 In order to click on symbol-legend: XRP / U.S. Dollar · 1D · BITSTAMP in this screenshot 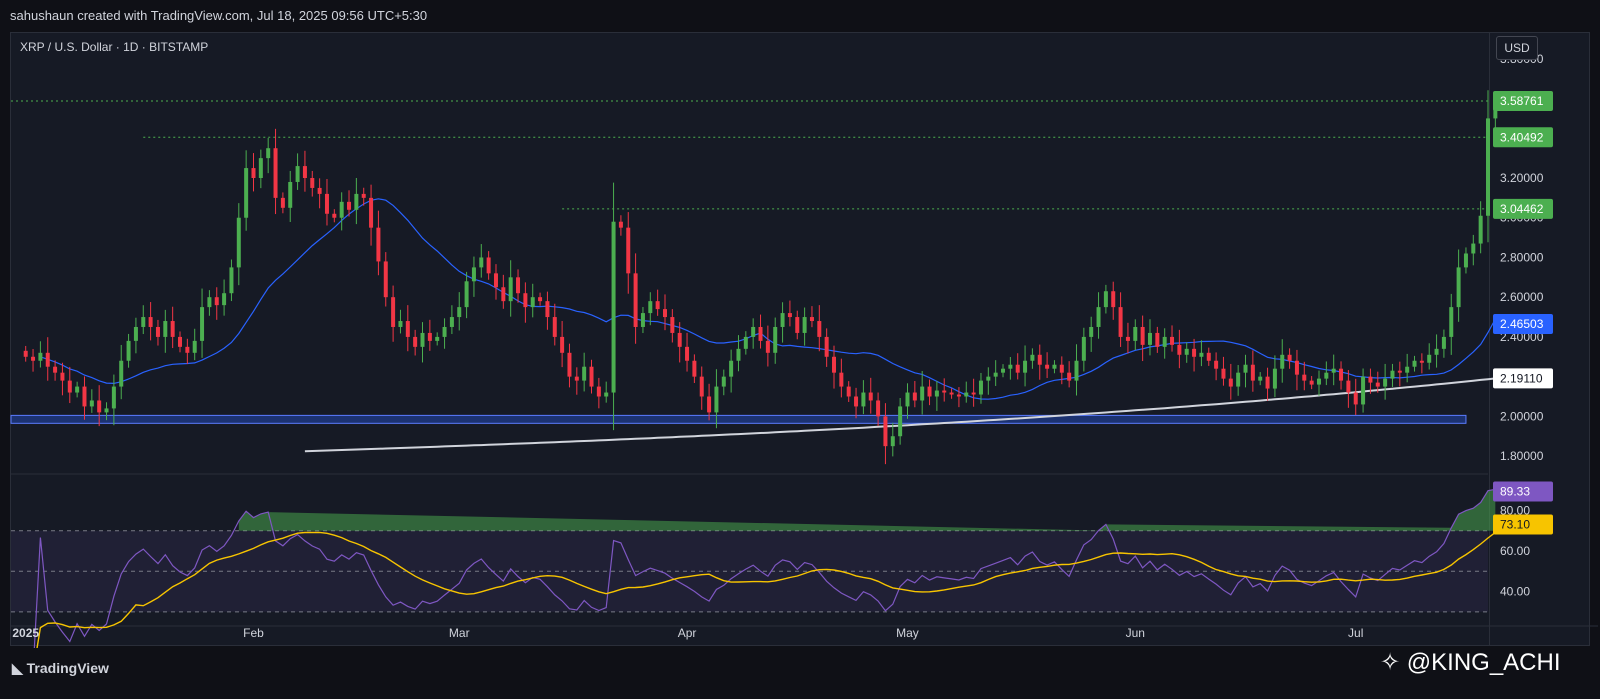, I will do `click(114, 47)`.